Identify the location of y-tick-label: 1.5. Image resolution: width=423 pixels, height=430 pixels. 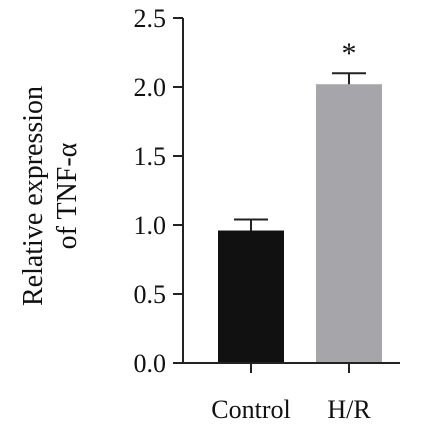
(150, 156).